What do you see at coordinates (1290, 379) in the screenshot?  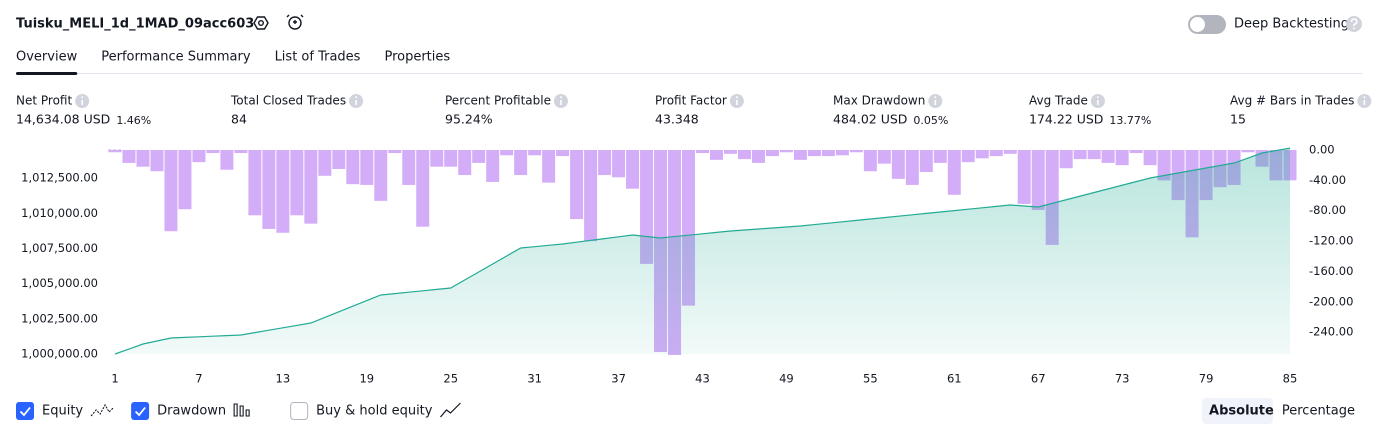 I see `x-tick-label: 85` at bounding box center [1290, 379].